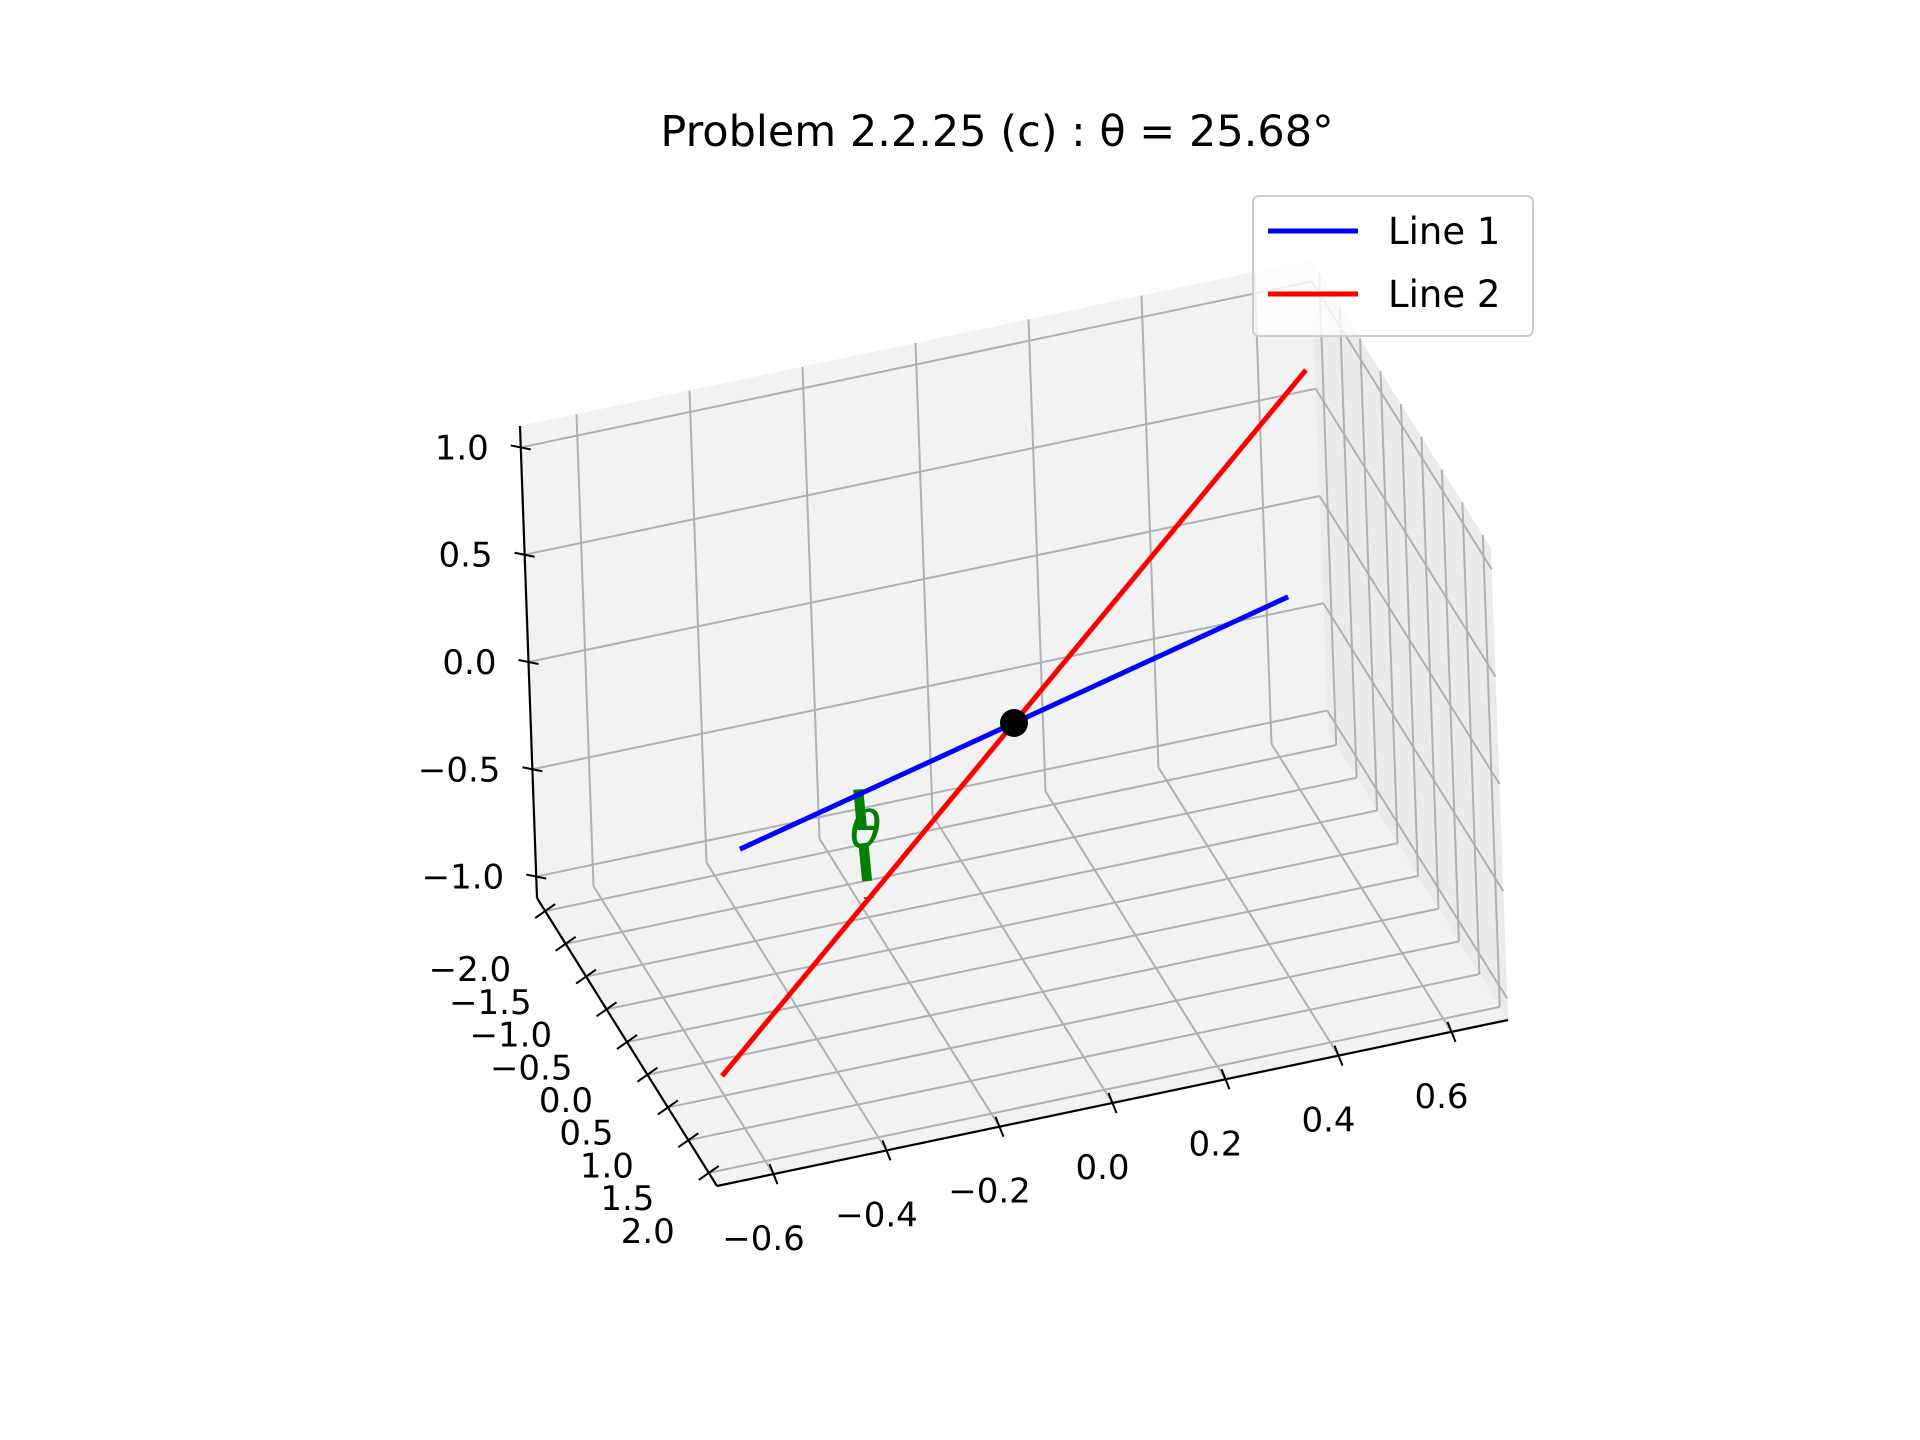 This screenshot has width=1920, height=1440. I want to click on y-tick-label: 0.5, so click(586, 1134).